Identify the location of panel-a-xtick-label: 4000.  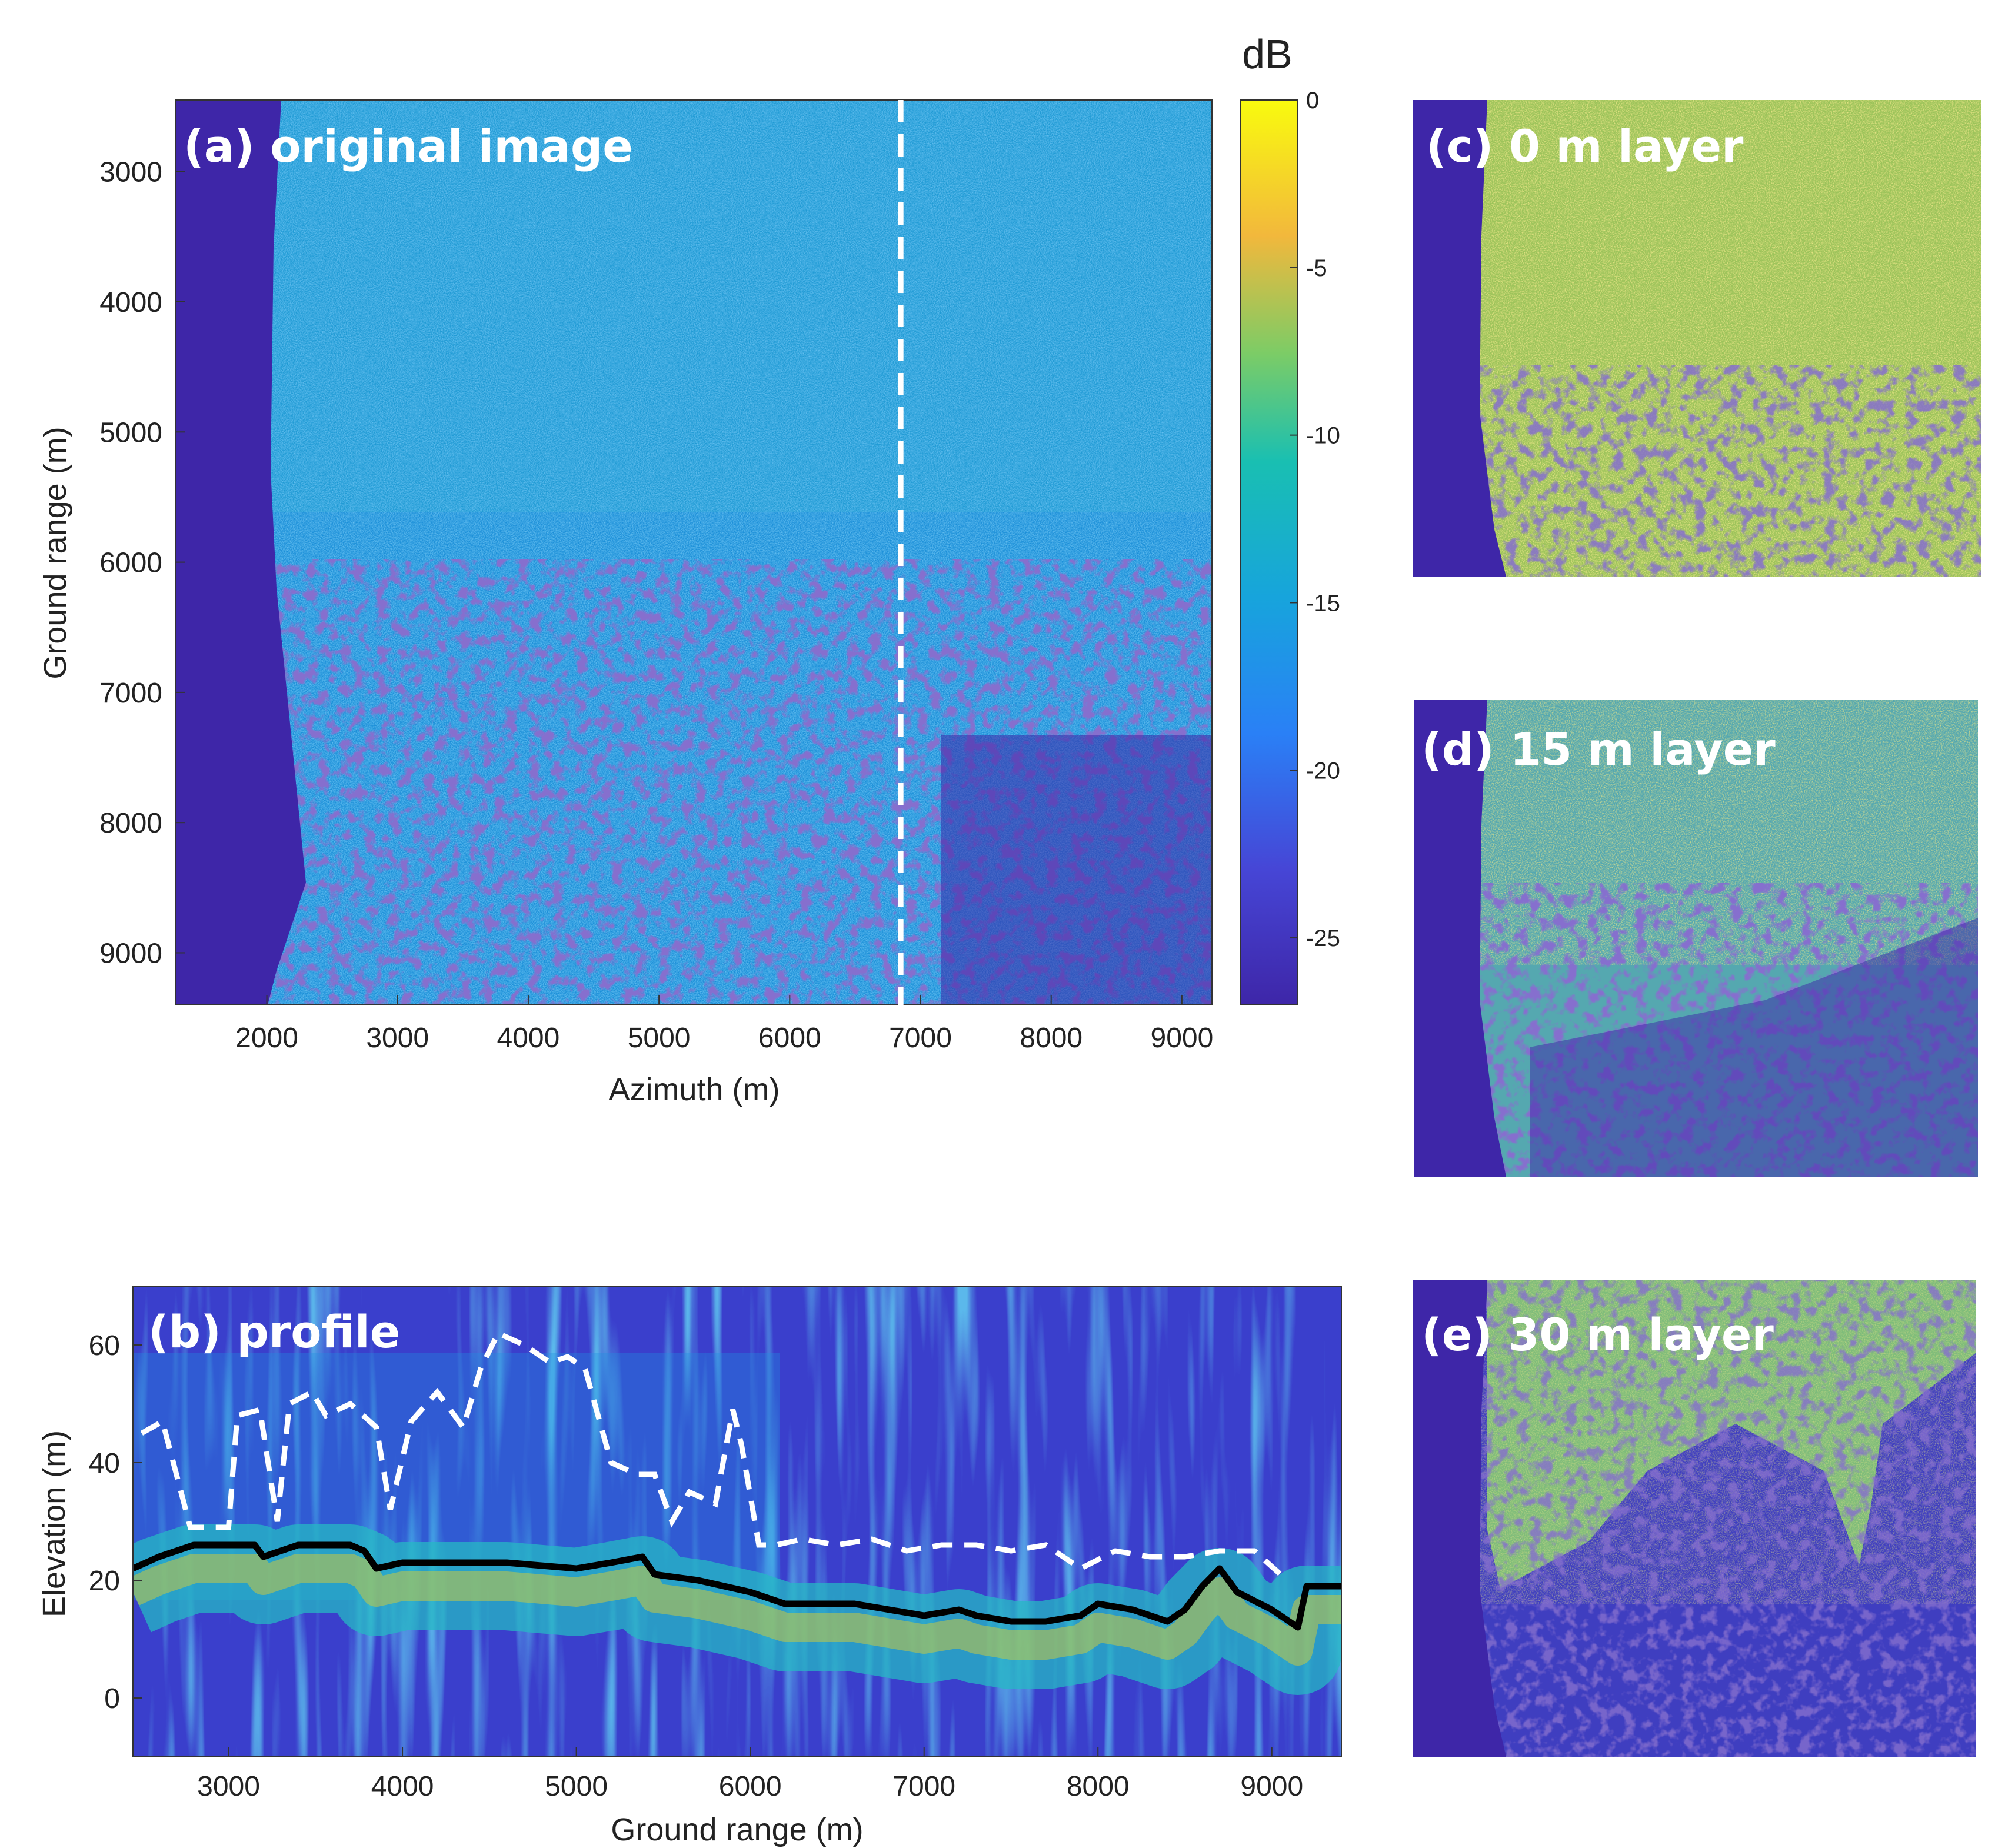
(528, 1038).